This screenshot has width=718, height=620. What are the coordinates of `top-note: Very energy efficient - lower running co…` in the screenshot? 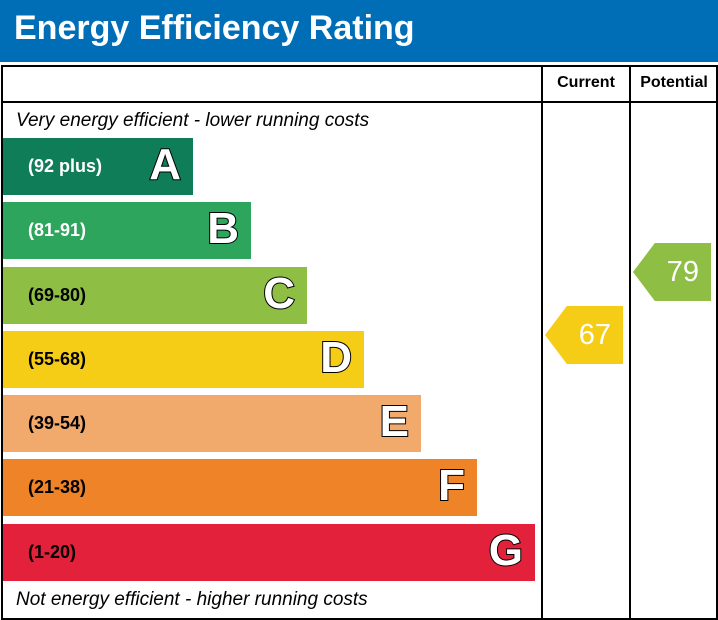 It's located at (193, 120).